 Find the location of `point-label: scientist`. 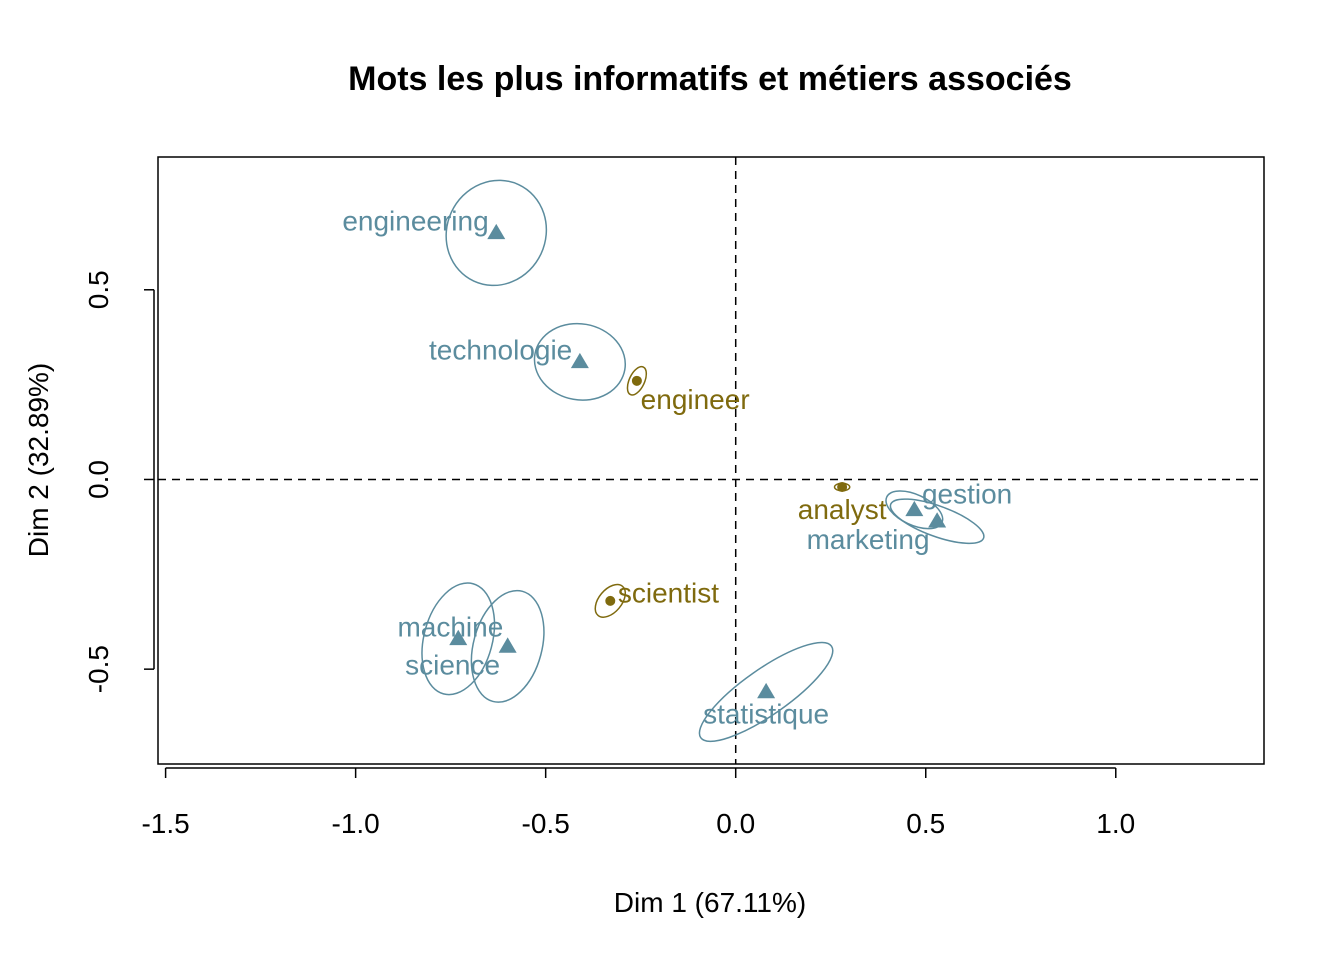

point-label: scientist is located at coordinates (668, 592).